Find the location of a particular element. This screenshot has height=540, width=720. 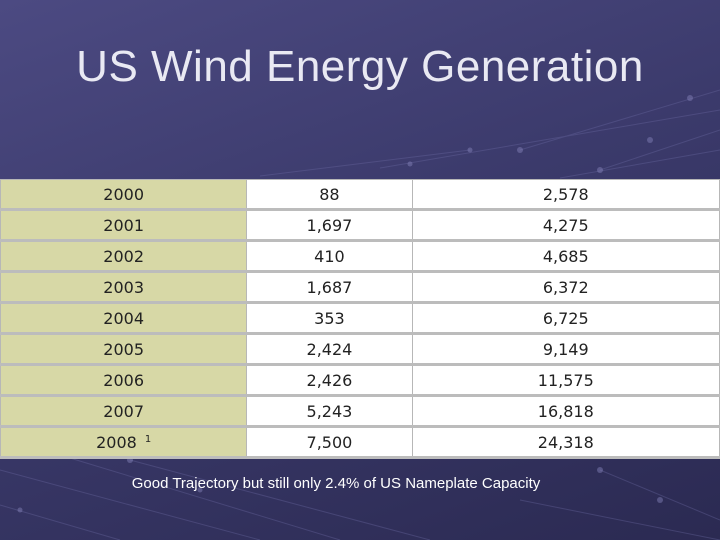

added-capacity-cell: 2,426 is located at coordinates (329, 380).